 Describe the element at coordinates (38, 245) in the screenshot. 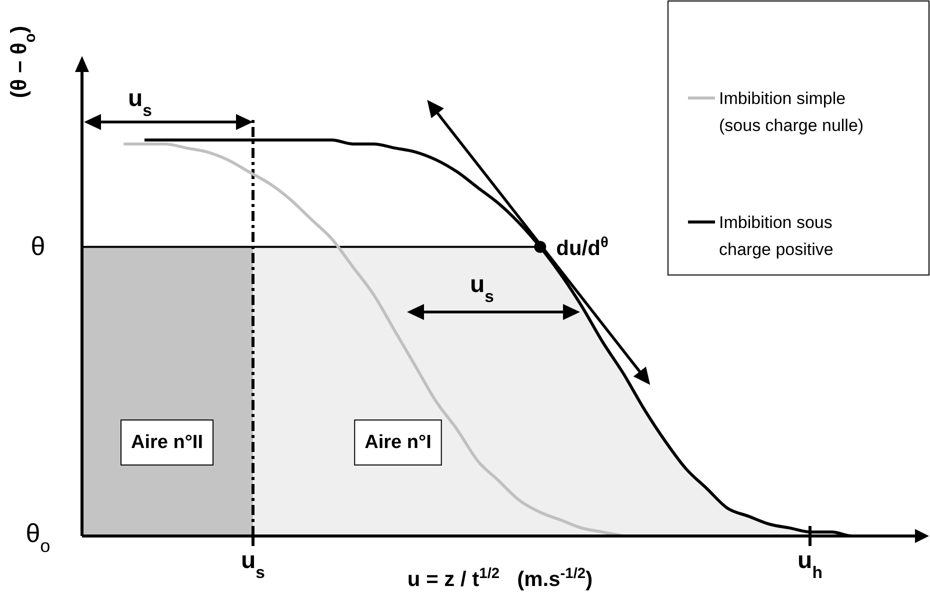

I see `ref-line-label: θ` at that location.